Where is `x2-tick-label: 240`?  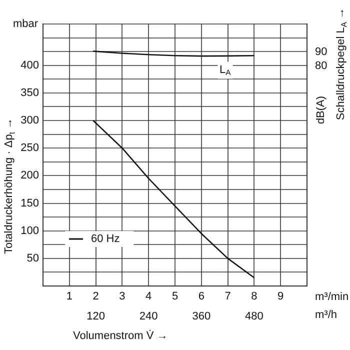 x2-tick-label: 240 is located at coordinates (148, 316).